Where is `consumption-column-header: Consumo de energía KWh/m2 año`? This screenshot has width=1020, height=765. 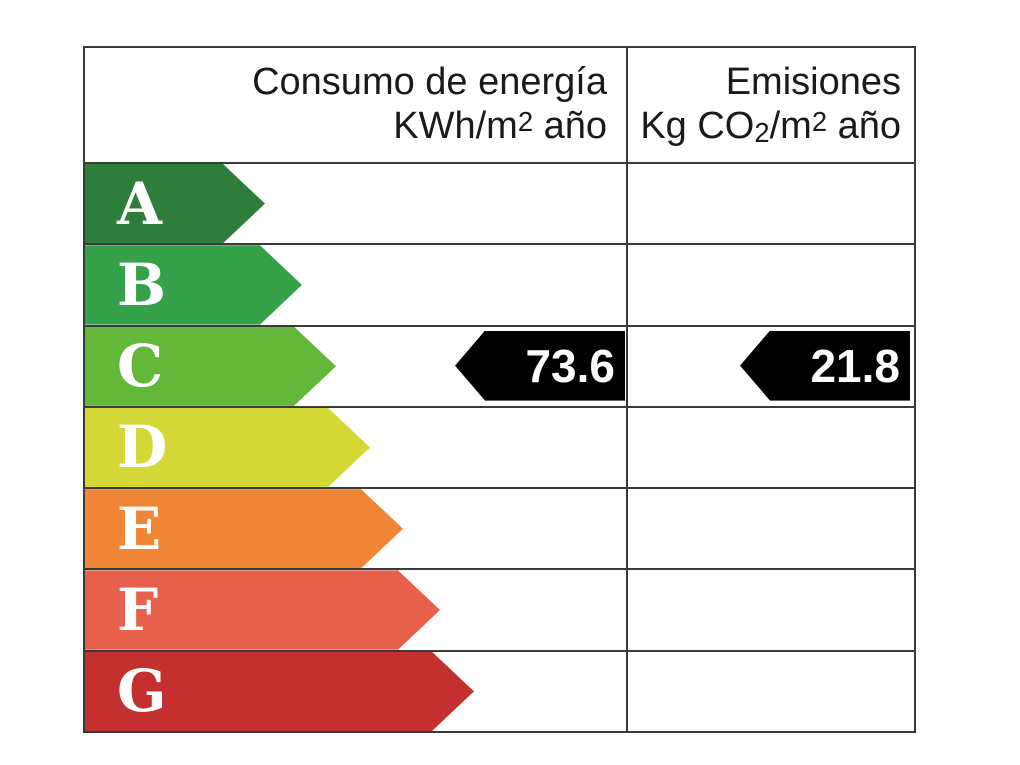
consumption-column-header: Consumo de energía KWh/m2 año is located at coordinates (355, 105).